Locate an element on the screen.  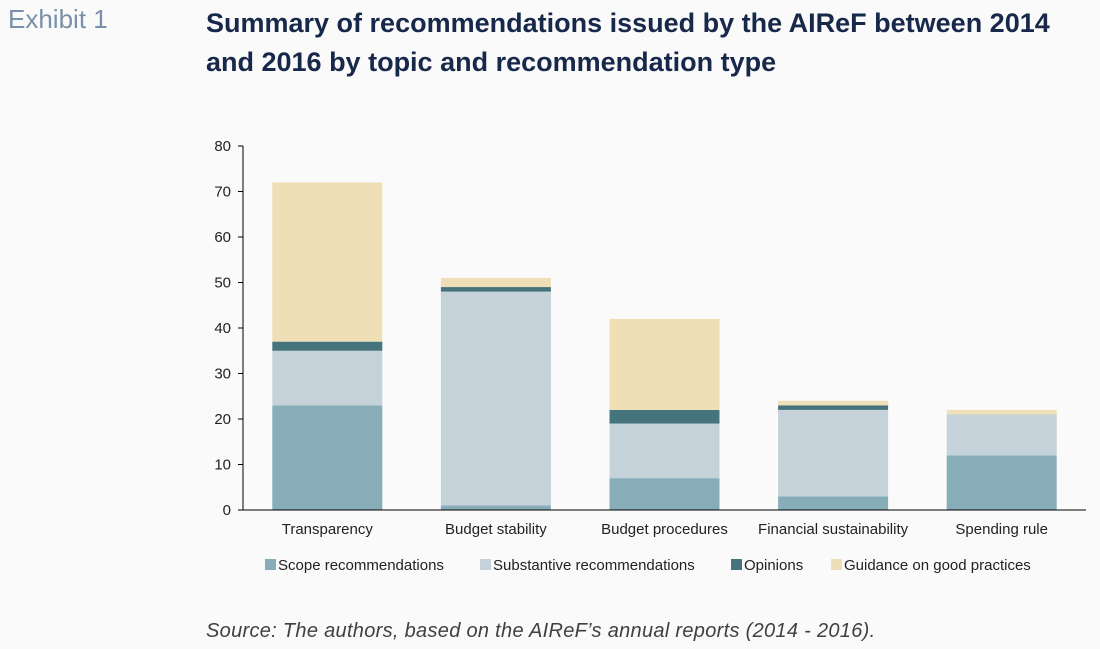
y-tick-label: 20 is located at coordinates (222, 419).